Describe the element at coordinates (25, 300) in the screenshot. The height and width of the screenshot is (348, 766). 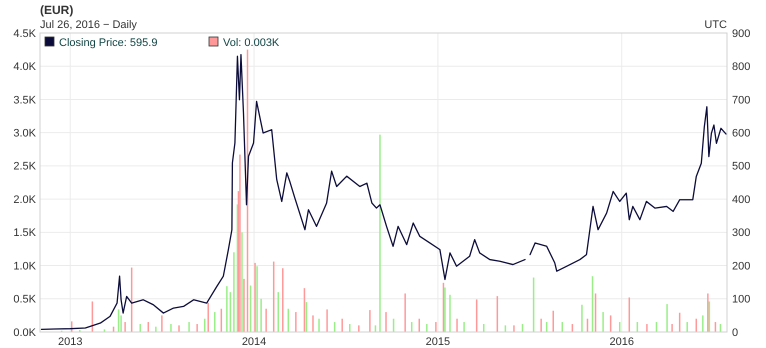
I see `y-tick-label: 0.5K` at that location.